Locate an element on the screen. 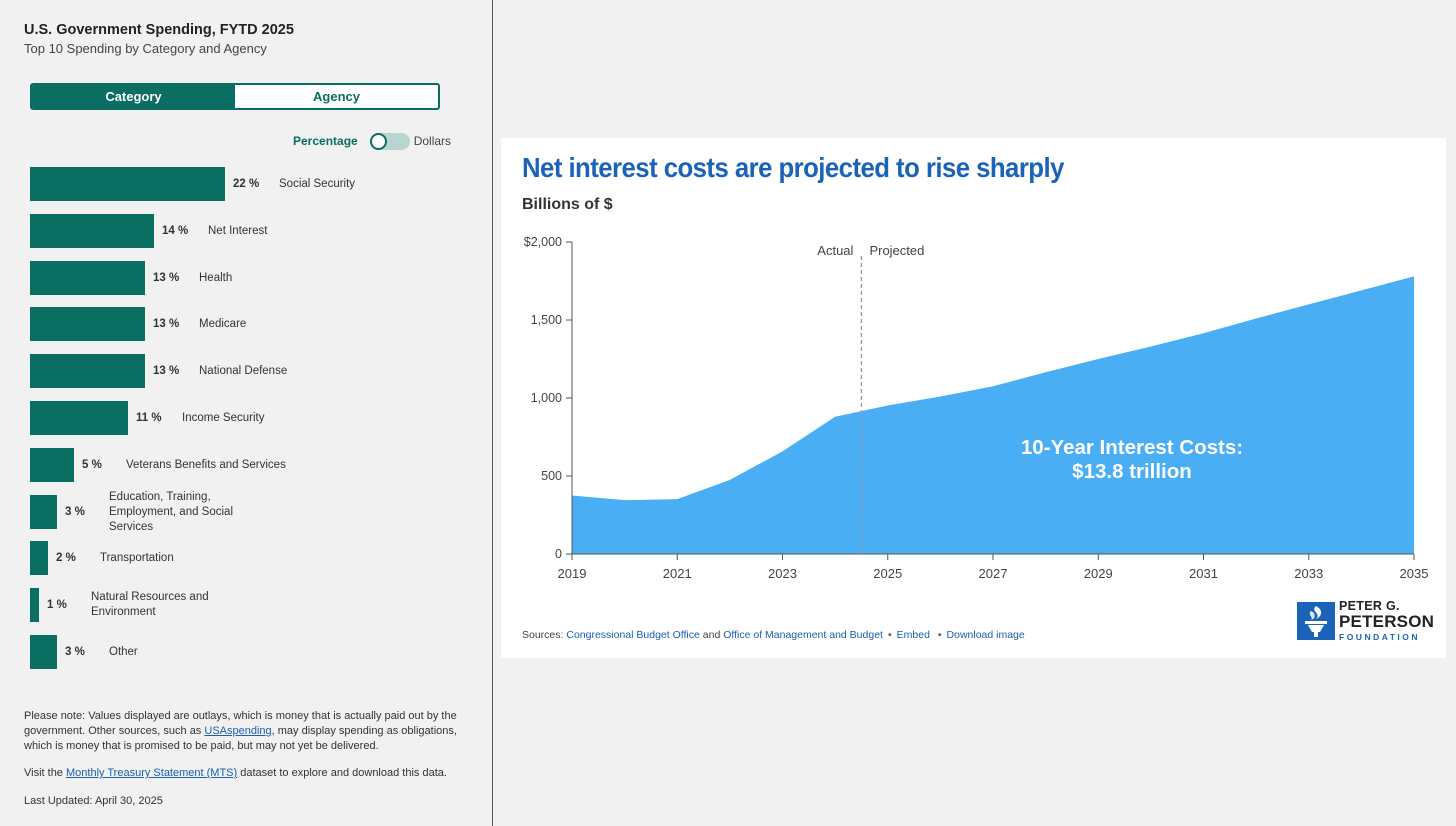 This screenshot has height=826, width=1456. y-tick-label: 1,000 is located at coordinates (546, 398).